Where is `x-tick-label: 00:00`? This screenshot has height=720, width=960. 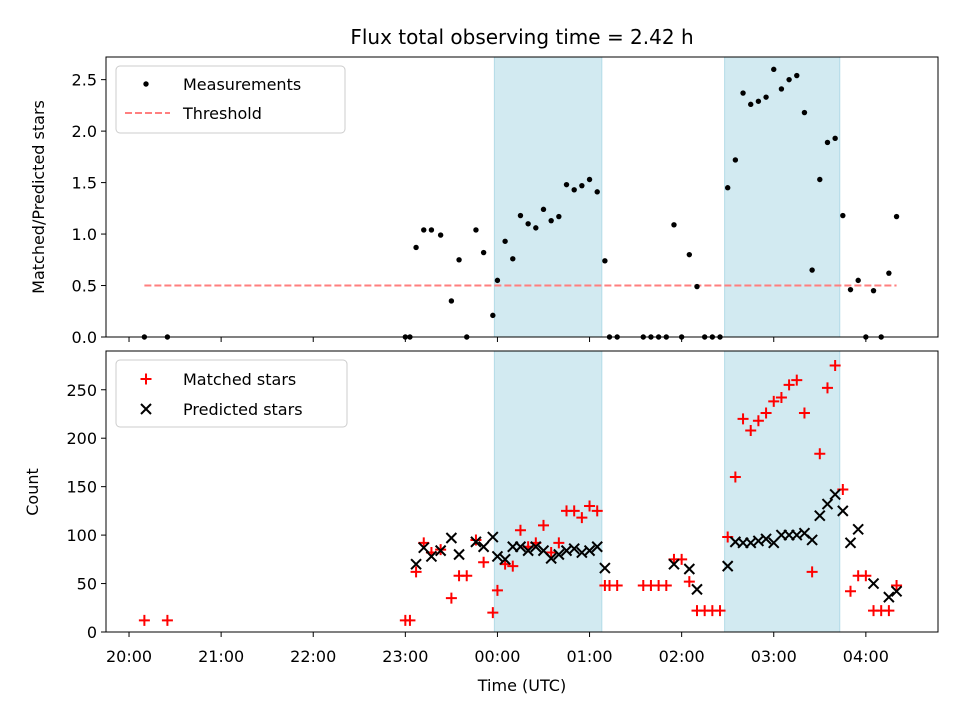 x-tick-label: 00:00 is located at coordinates (497, 656).